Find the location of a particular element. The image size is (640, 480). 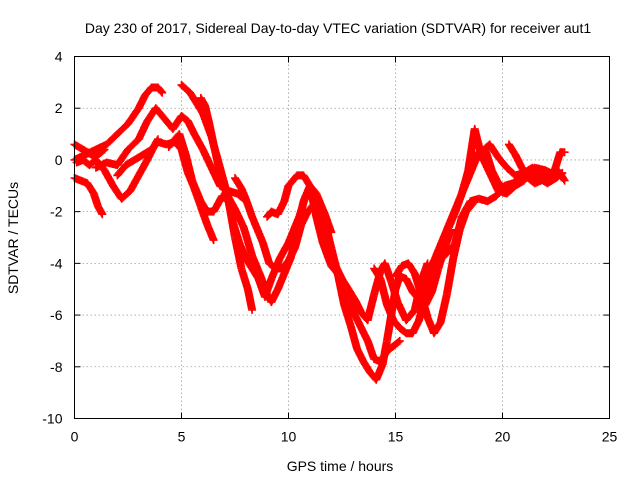

x-tick-label: 15 is located at coordinates (396, 437).